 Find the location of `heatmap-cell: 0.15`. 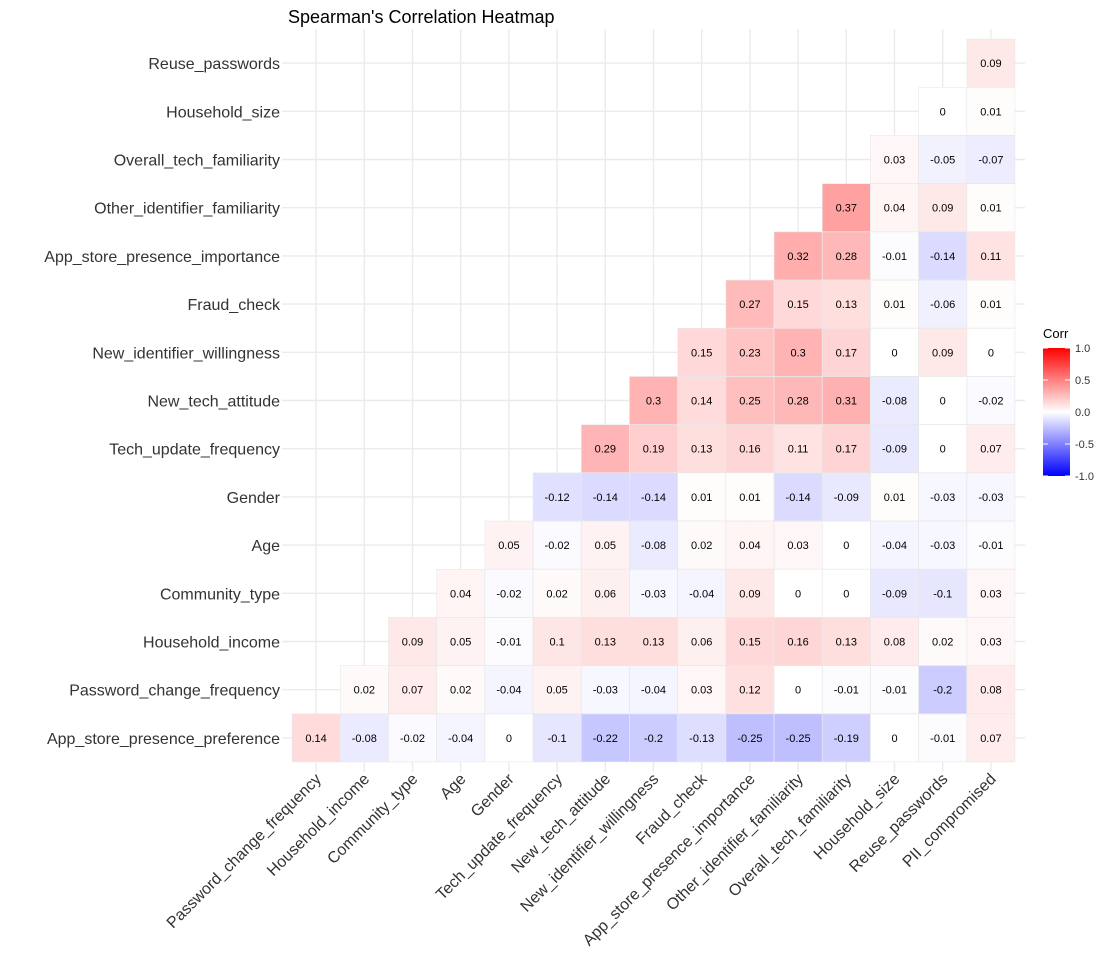

heatmap-cell: 0.15 is located at coordinates (750, 641).